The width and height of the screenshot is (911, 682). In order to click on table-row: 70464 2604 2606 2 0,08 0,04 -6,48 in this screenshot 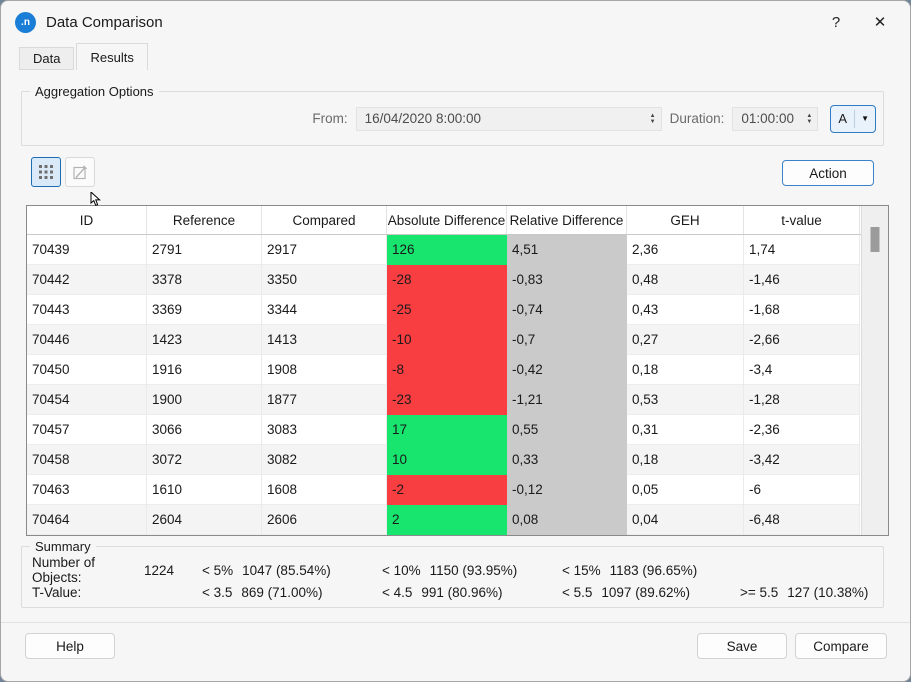, I will do `click(457, 520)`.